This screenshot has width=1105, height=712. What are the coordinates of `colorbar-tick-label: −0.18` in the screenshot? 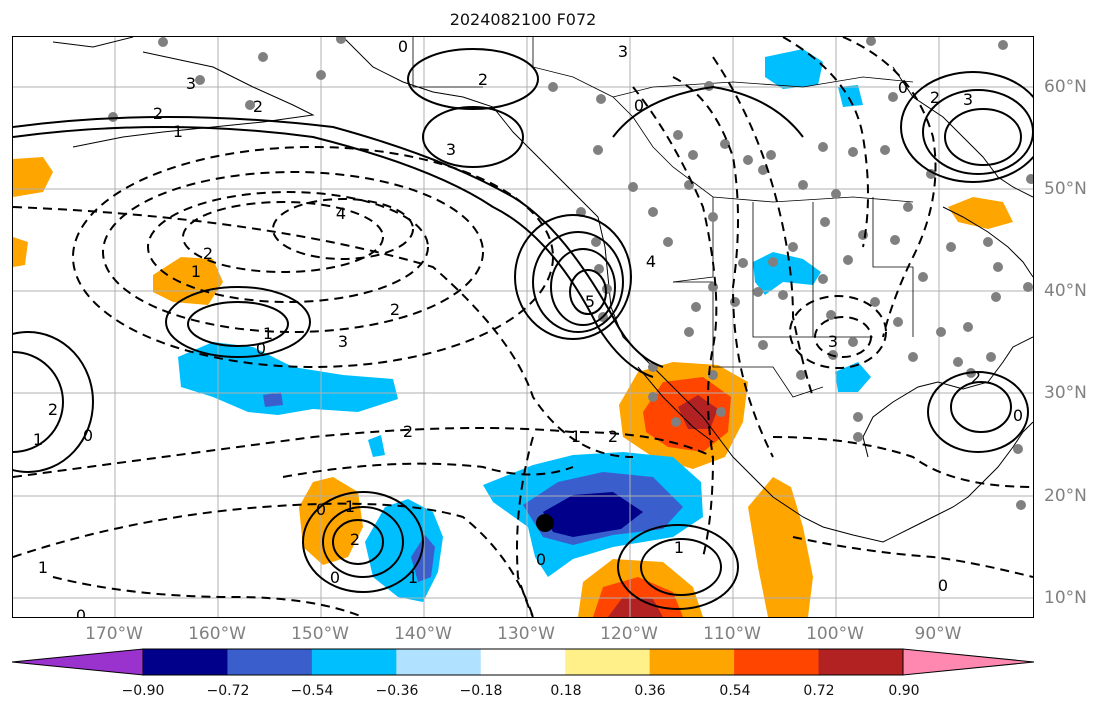 It's located at (481, 691).